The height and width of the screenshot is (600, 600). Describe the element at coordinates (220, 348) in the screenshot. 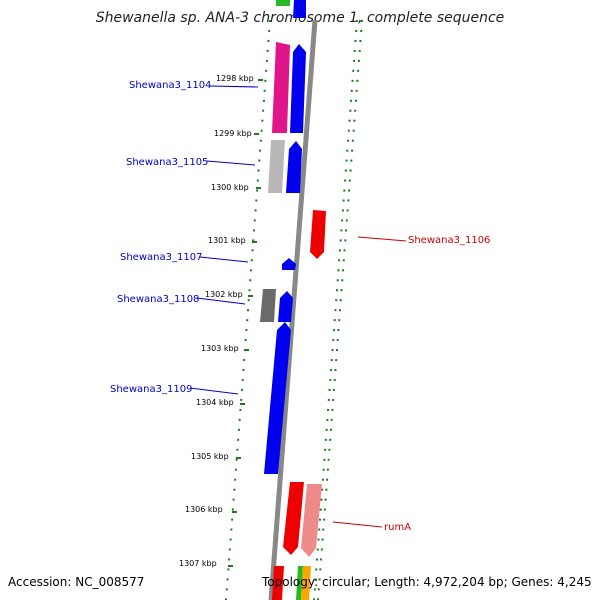

I see `scale-label-1303: 1303 kbp` at that location.